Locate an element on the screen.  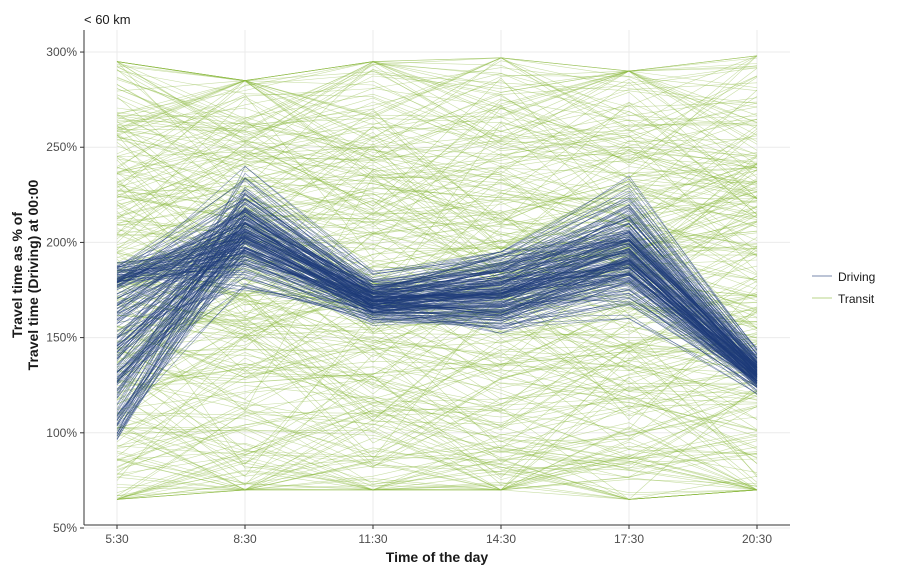
x-tick-label: 5:30 is located at coordinates (117, 539).